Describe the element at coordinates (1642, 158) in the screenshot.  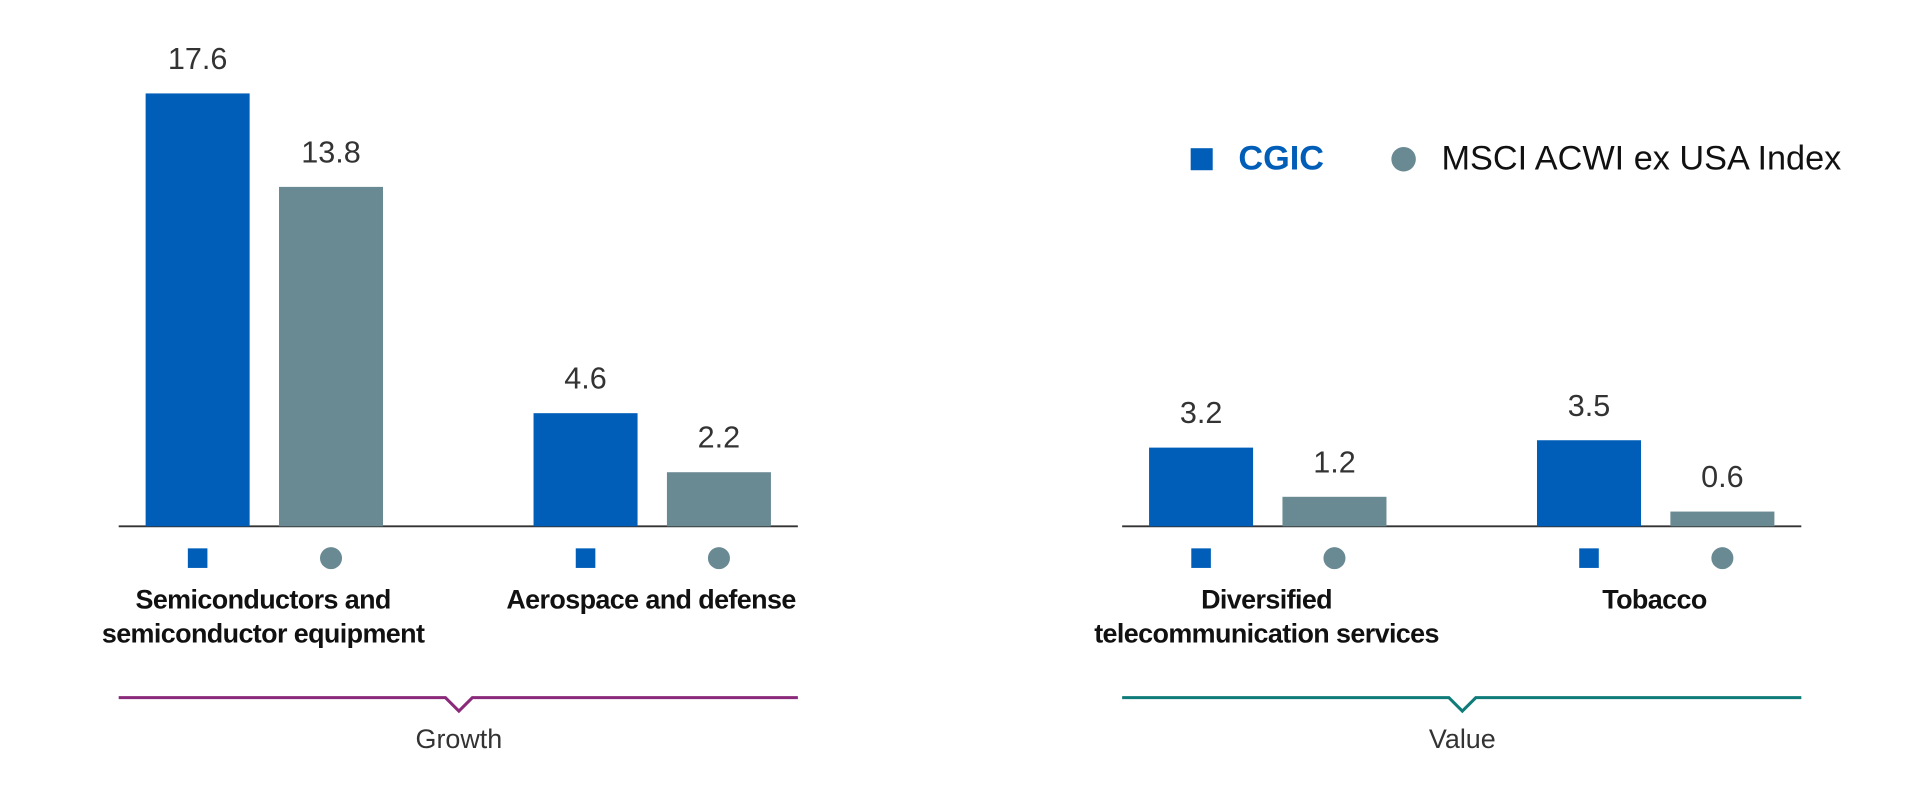
I see `legend-label: MSCI ACWI ex USA Index` at that location.